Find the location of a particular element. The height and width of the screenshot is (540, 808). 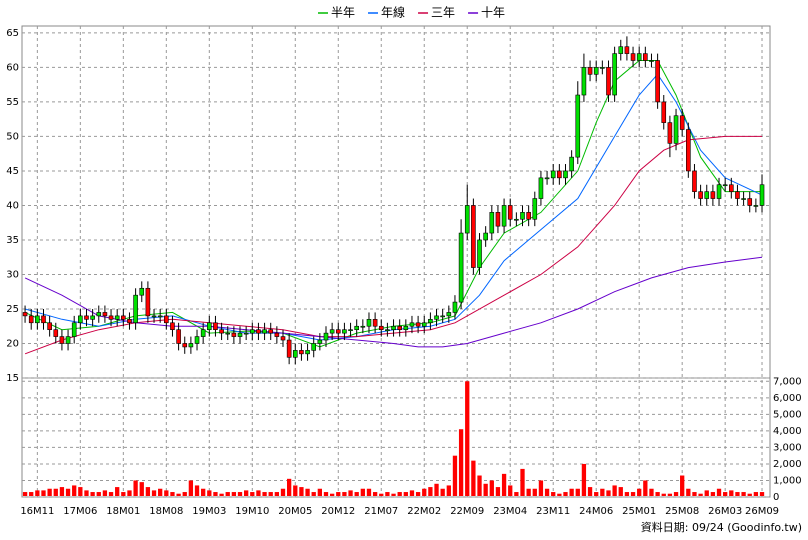

x-tick-label: 26M03 is located at coordinates (725, 511).